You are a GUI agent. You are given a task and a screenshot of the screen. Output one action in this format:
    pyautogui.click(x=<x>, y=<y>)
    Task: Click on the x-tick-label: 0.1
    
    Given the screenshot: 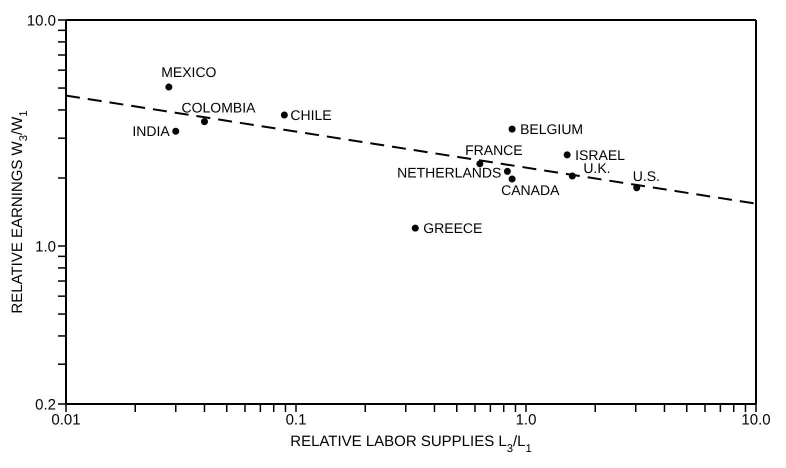 What is the action you would take?
    pyautogui.click(x=296, y=420)
    